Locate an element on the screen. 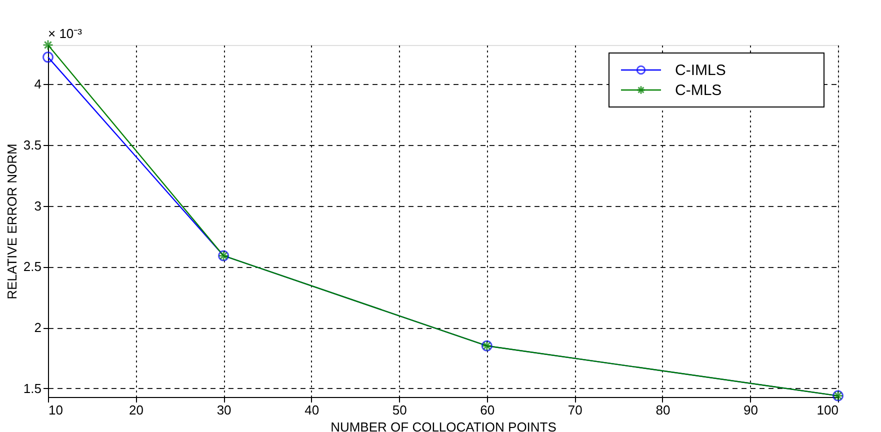  x-tick-label: 30 is located at coordinates (224, 410).